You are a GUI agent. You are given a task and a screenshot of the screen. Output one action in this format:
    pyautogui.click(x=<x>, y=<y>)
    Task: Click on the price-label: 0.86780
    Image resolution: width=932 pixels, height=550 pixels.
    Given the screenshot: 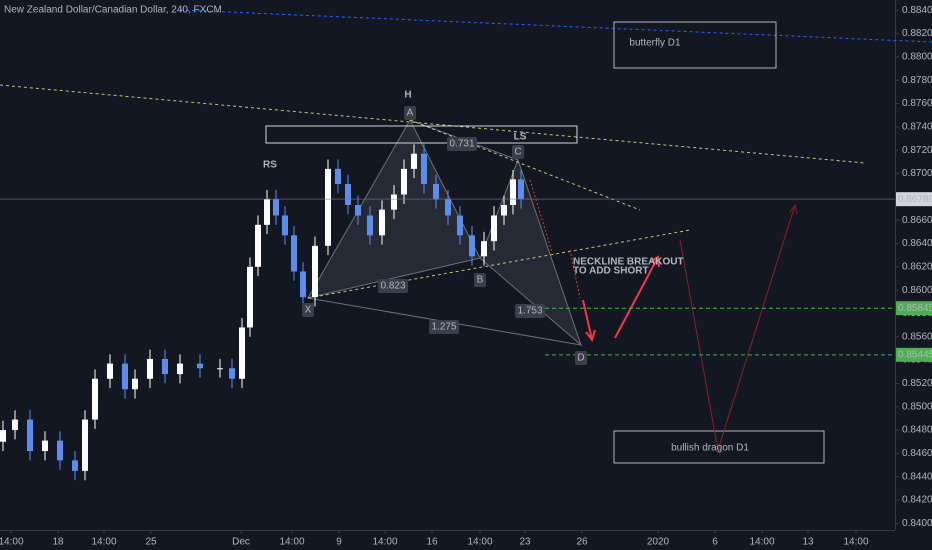 What is the action you would take?
    pyautogui.click(x=915, y=199)
    